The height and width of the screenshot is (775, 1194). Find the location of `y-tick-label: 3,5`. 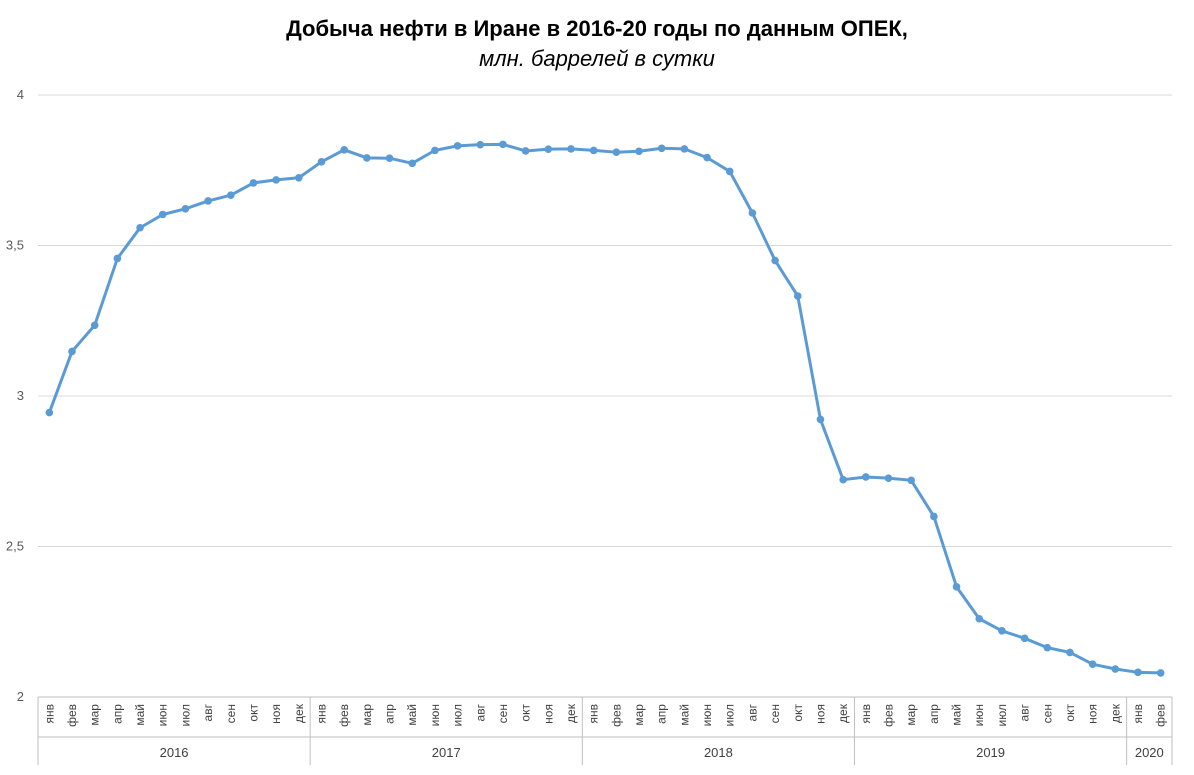

y-tick-label: 3,5 is located at coordinates (15, 245).